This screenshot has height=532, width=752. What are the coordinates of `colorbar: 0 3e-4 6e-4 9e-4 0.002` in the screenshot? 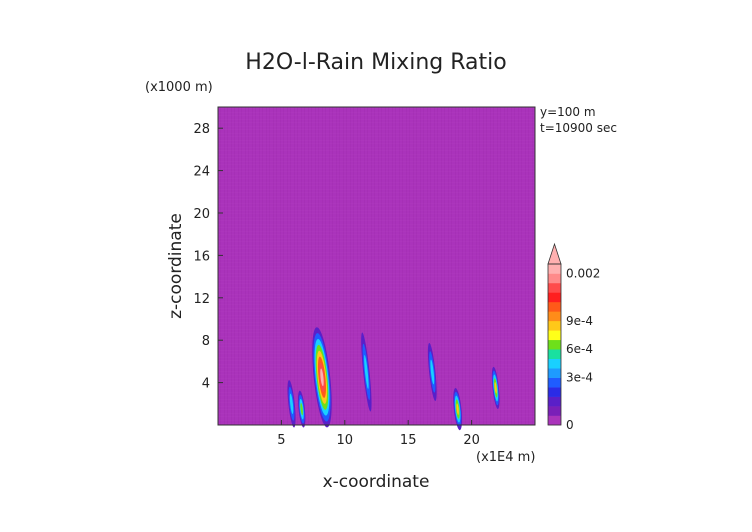 It's located at (573, 337).